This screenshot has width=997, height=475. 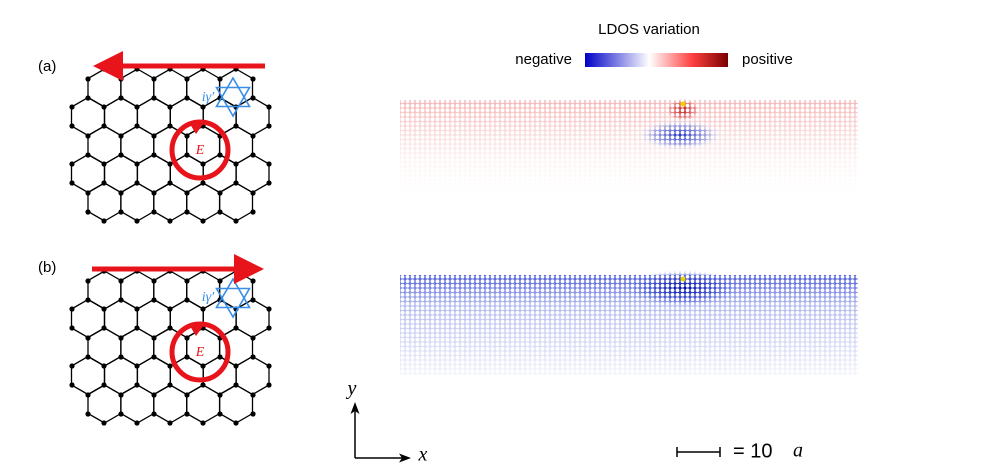 I want to click on panel-label: (a), so click(x=47, y=66).